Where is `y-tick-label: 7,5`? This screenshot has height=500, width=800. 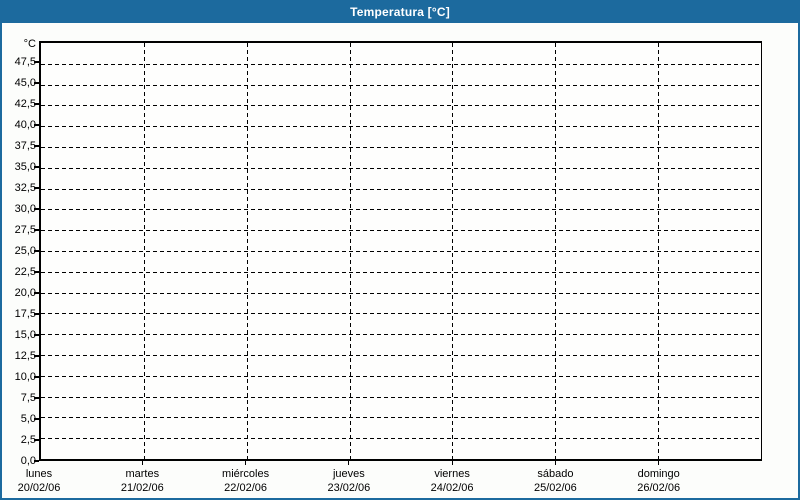 y-tick-label: 7,5 is located at coordinates (28, 398).